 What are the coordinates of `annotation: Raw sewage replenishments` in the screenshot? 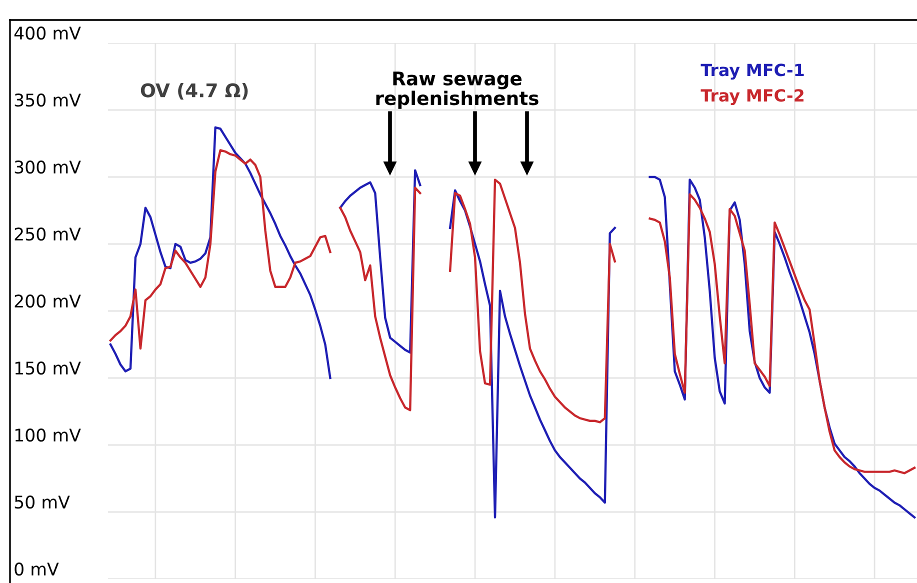 It's located at (457, 90).